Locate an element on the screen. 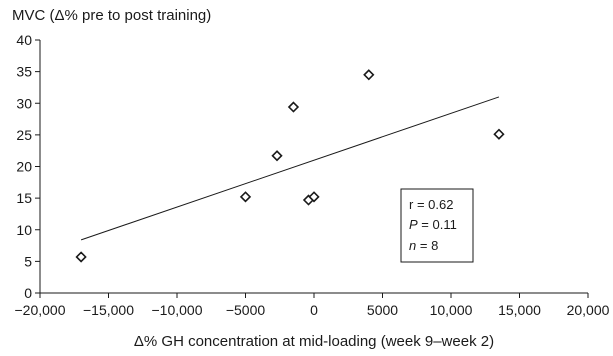  stats-box-frame is located at coordinates (437, 225).